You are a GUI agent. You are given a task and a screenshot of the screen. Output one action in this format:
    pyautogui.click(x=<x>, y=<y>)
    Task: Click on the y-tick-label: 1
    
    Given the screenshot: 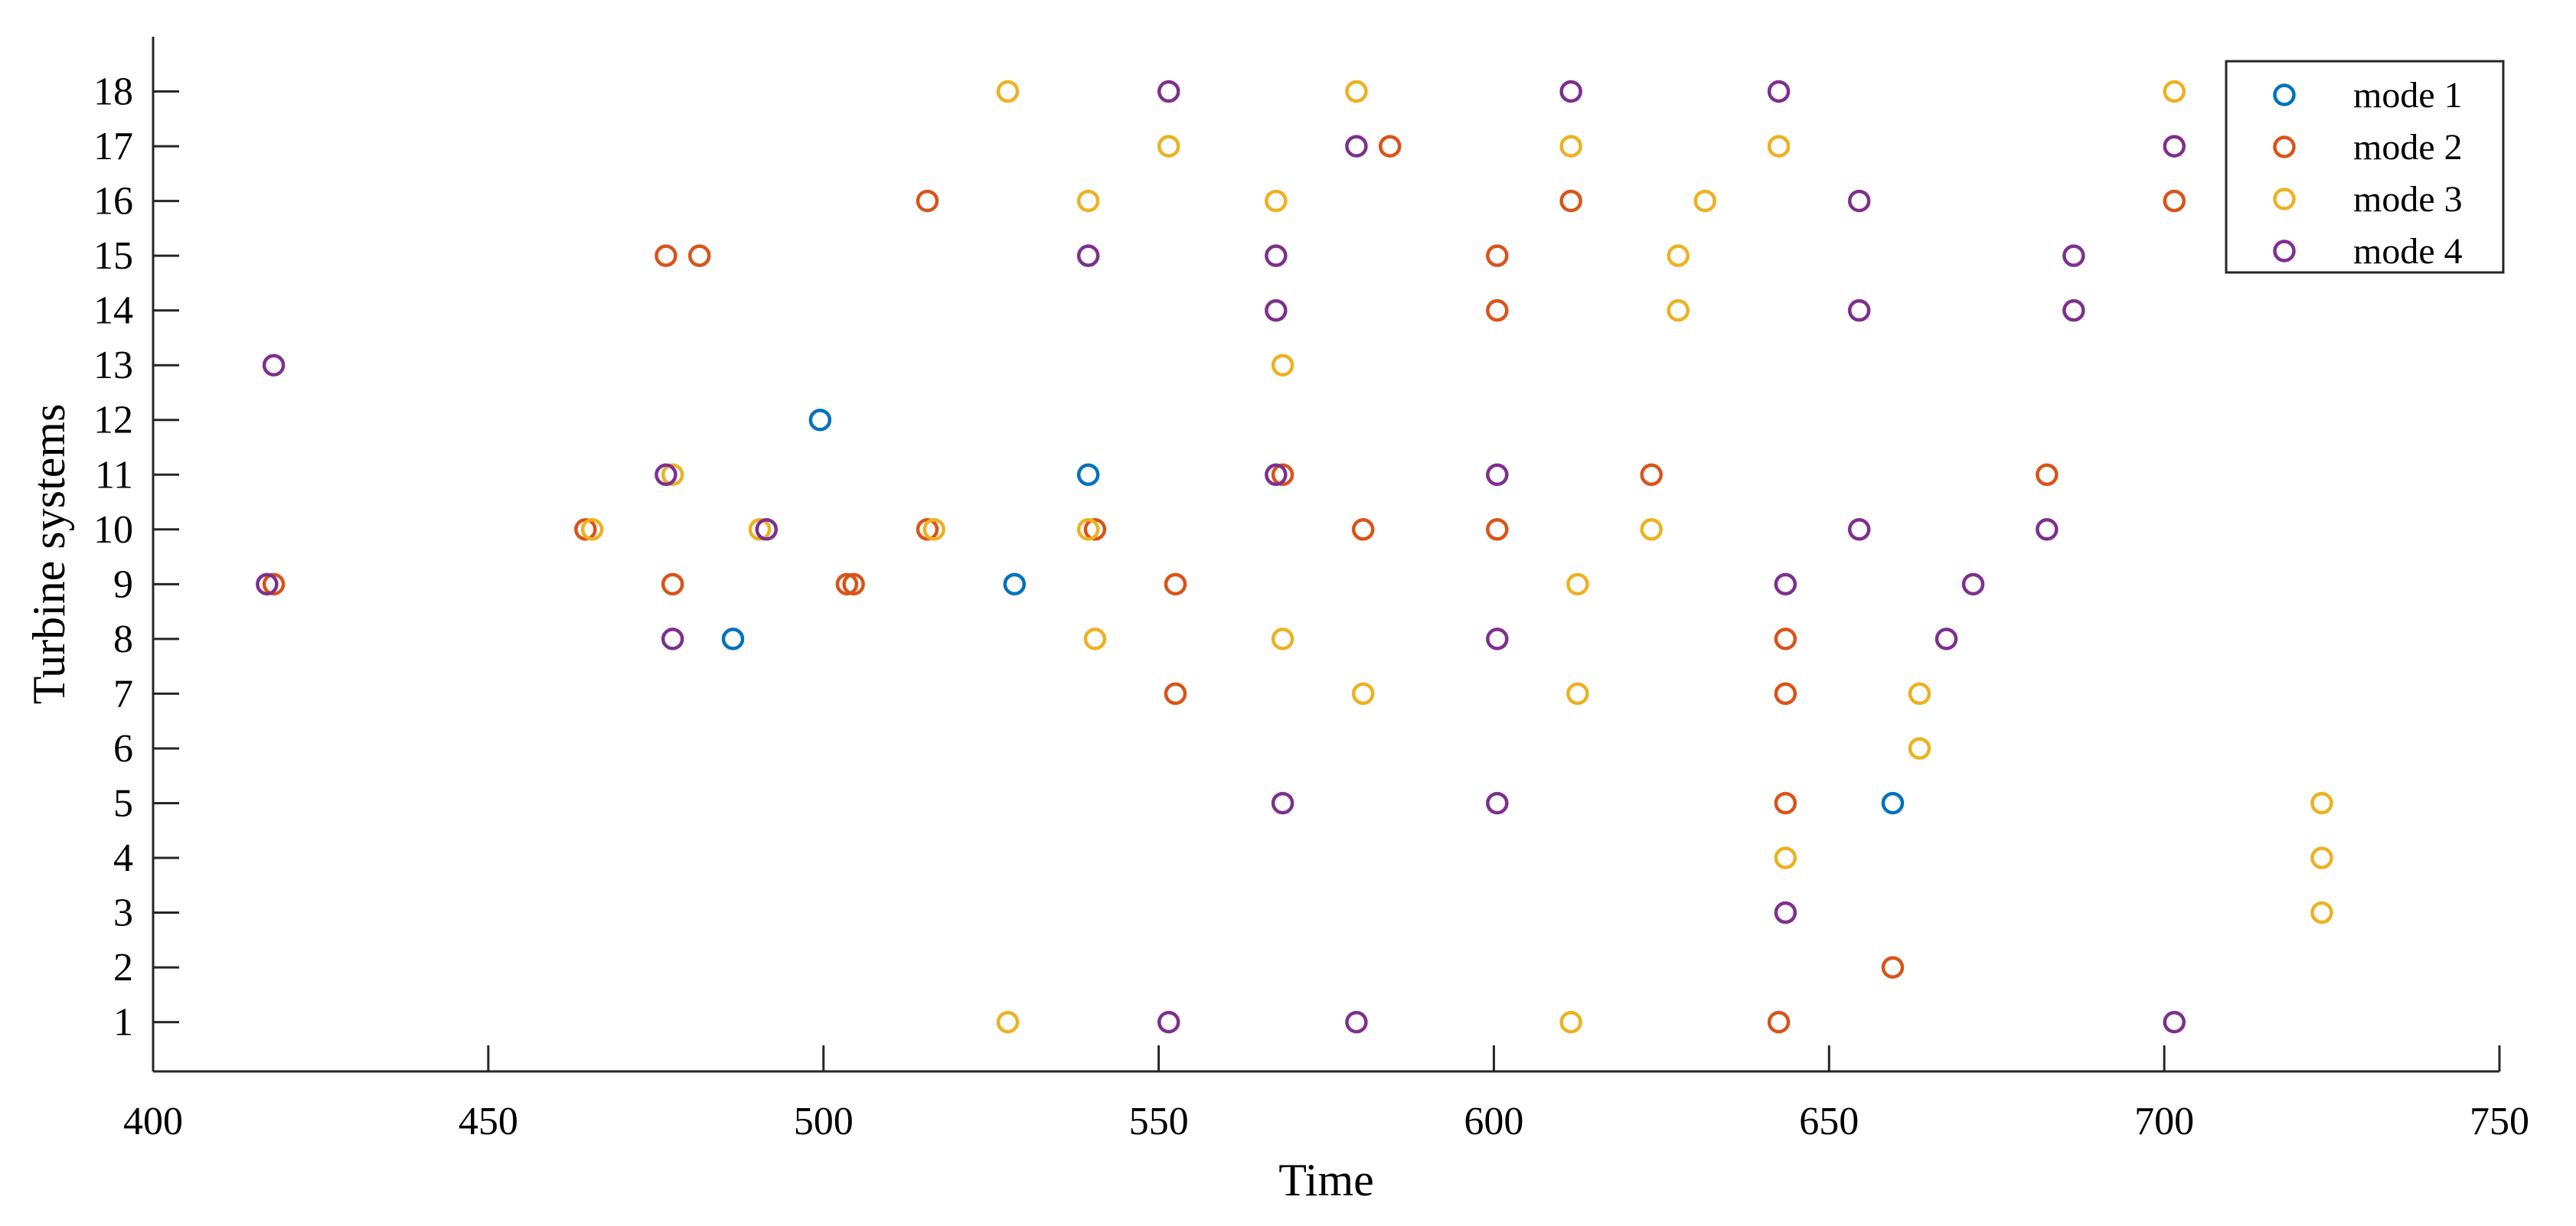 What is the action you would take?
    pyautogui.click(x=123, y=1023)
    